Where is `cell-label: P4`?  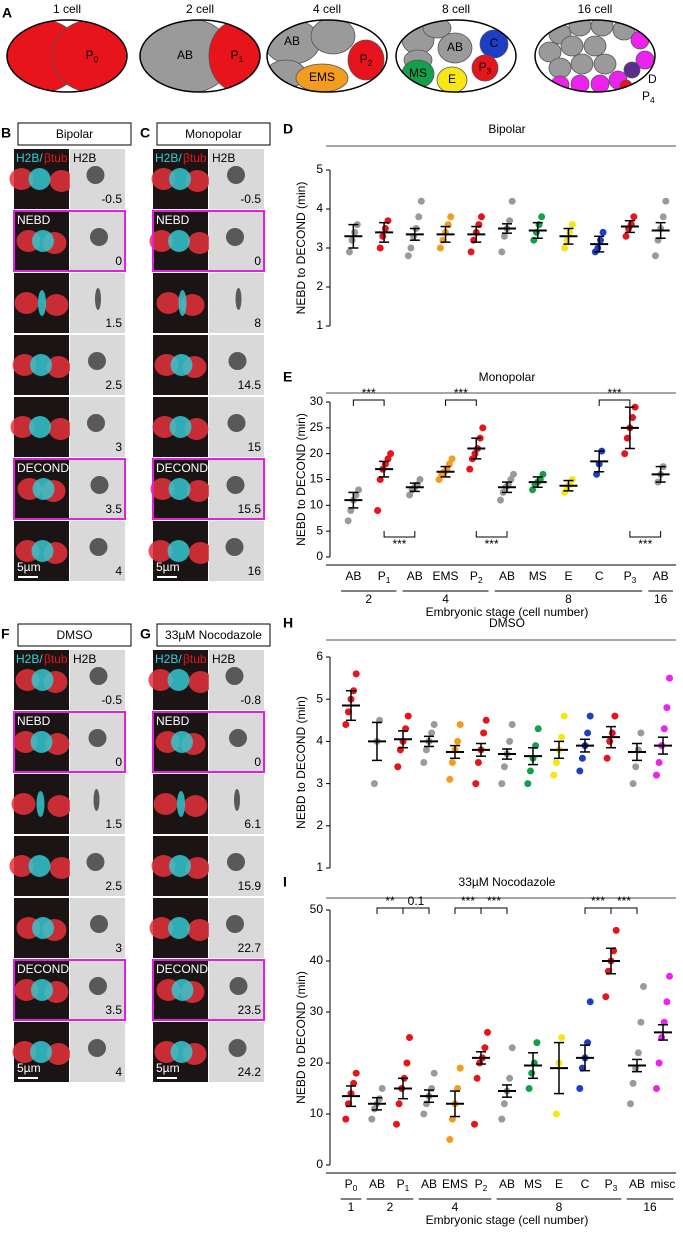
cell-label: P4 is located at coordinates (648, 97).